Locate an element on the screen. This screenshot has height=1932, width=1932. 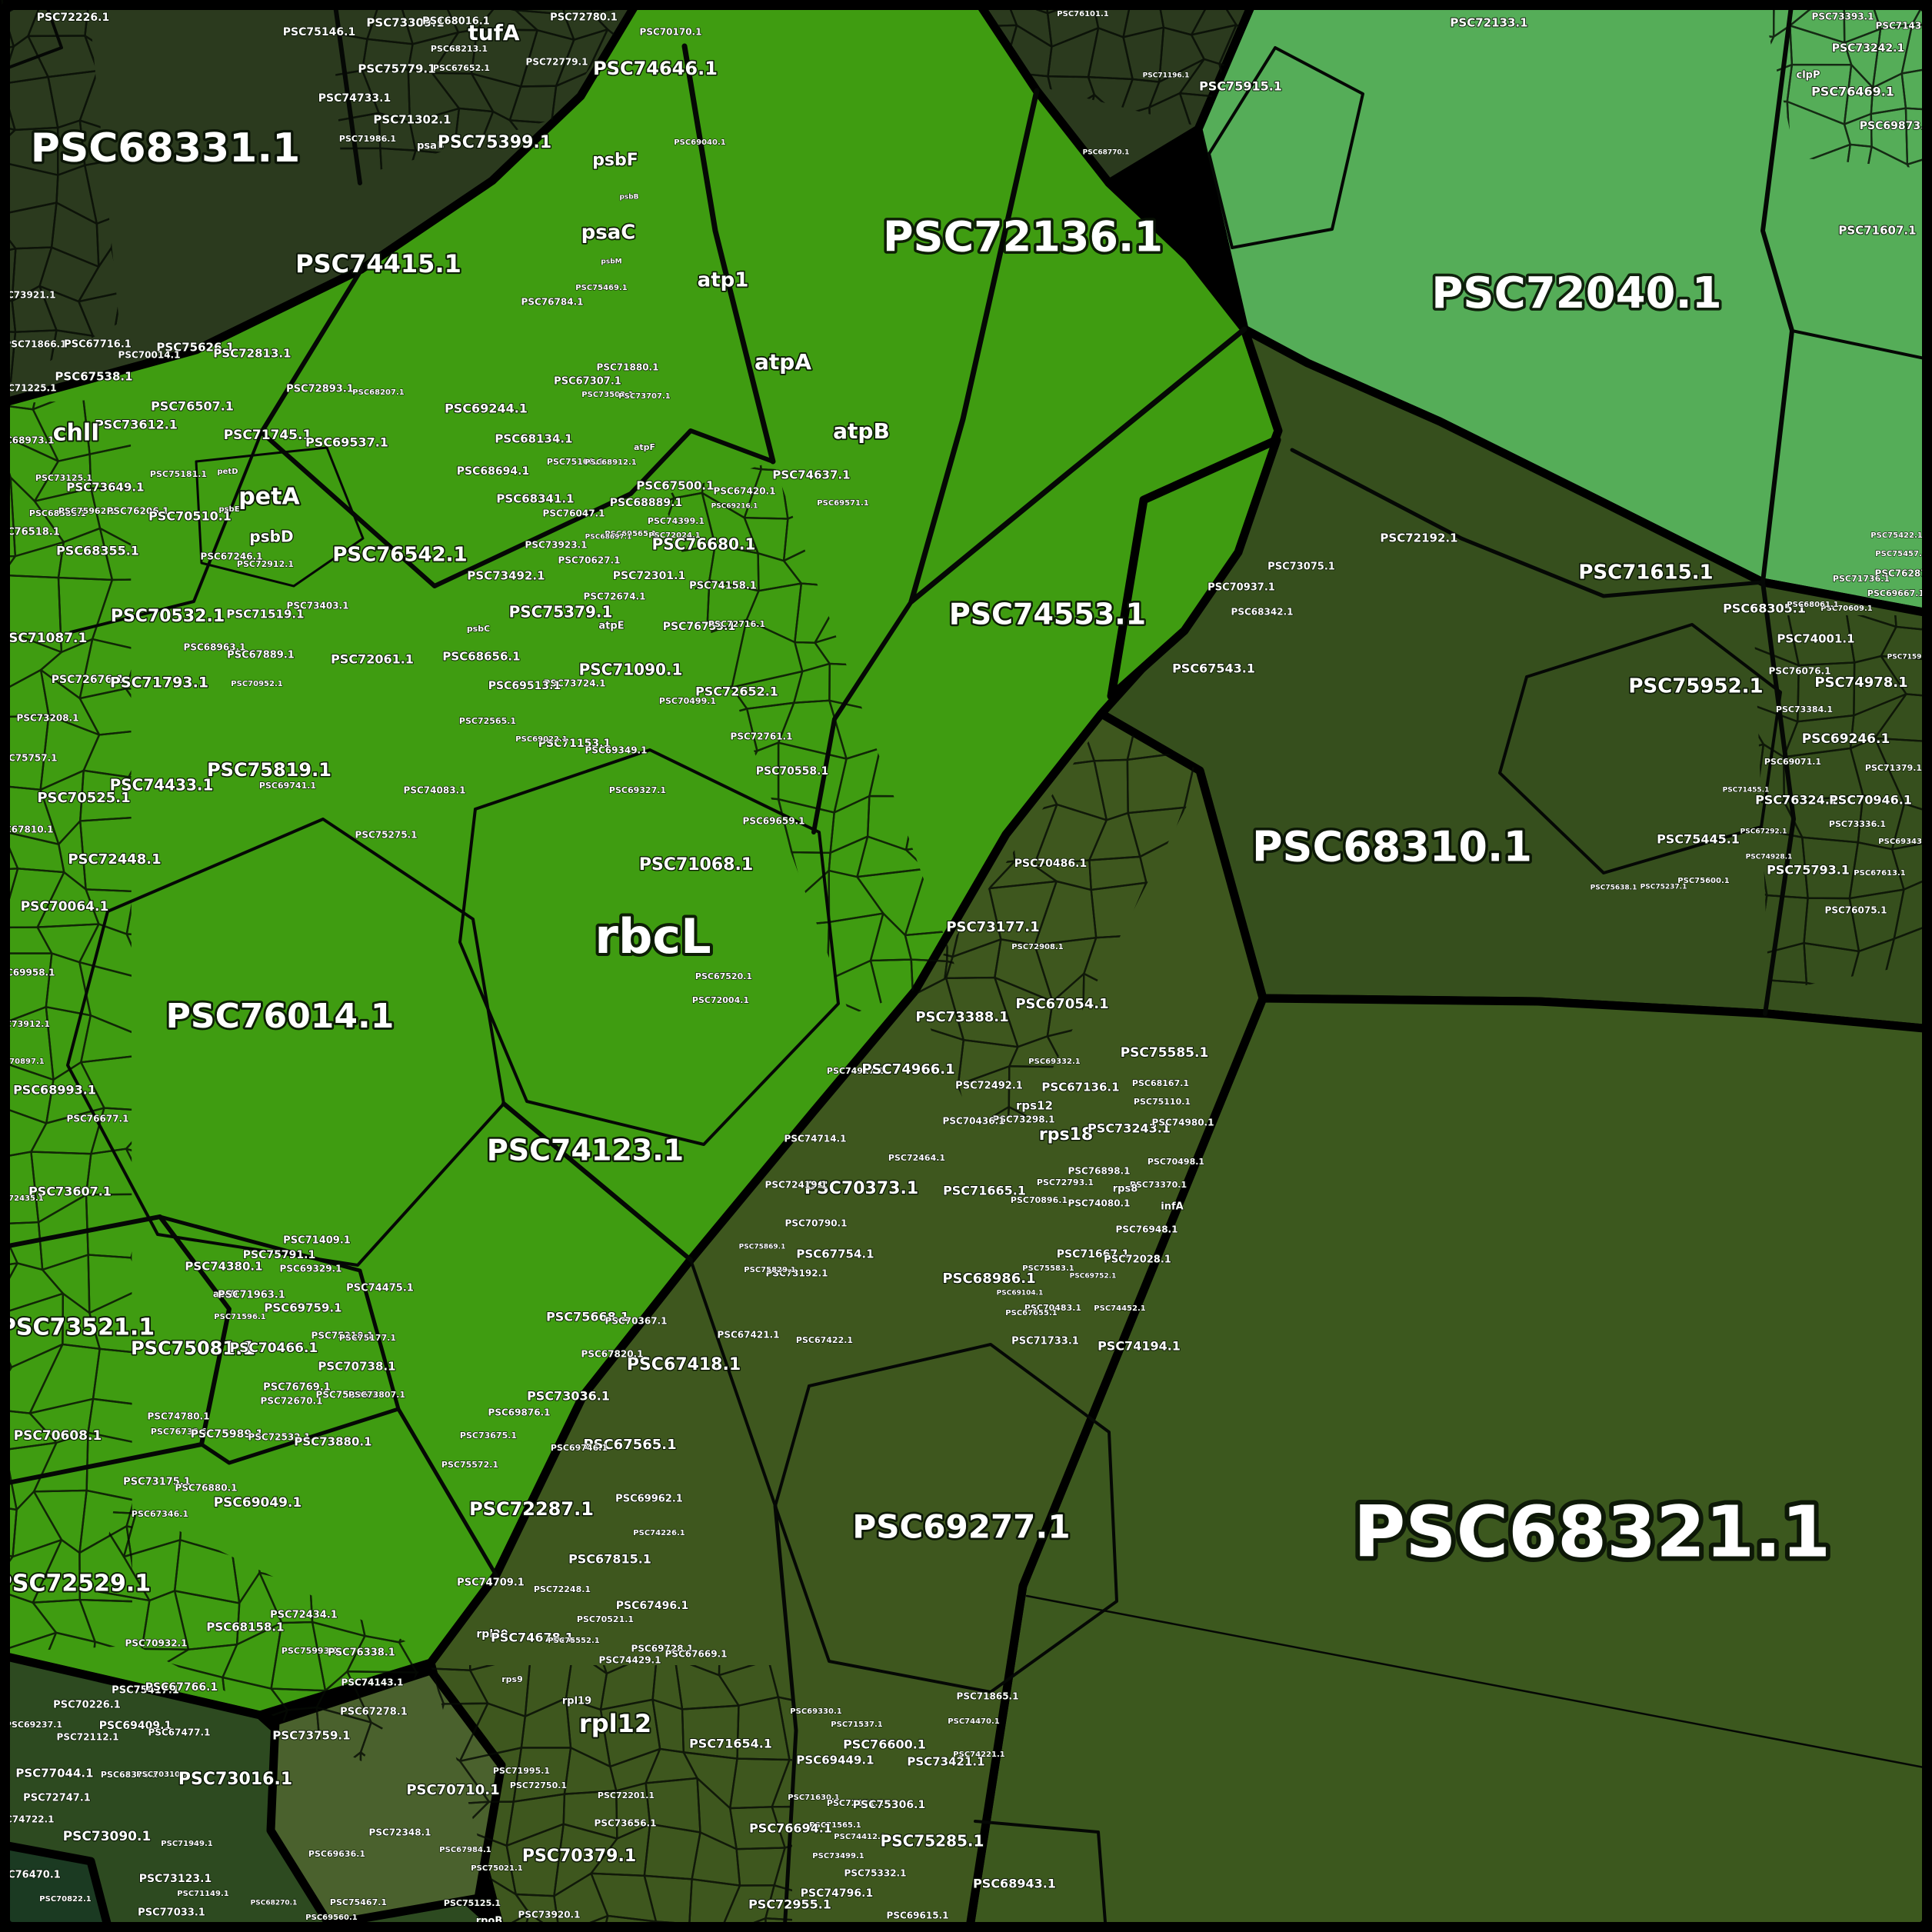
treemap-cell-label: rbcL is located at coordinates (653, 936).